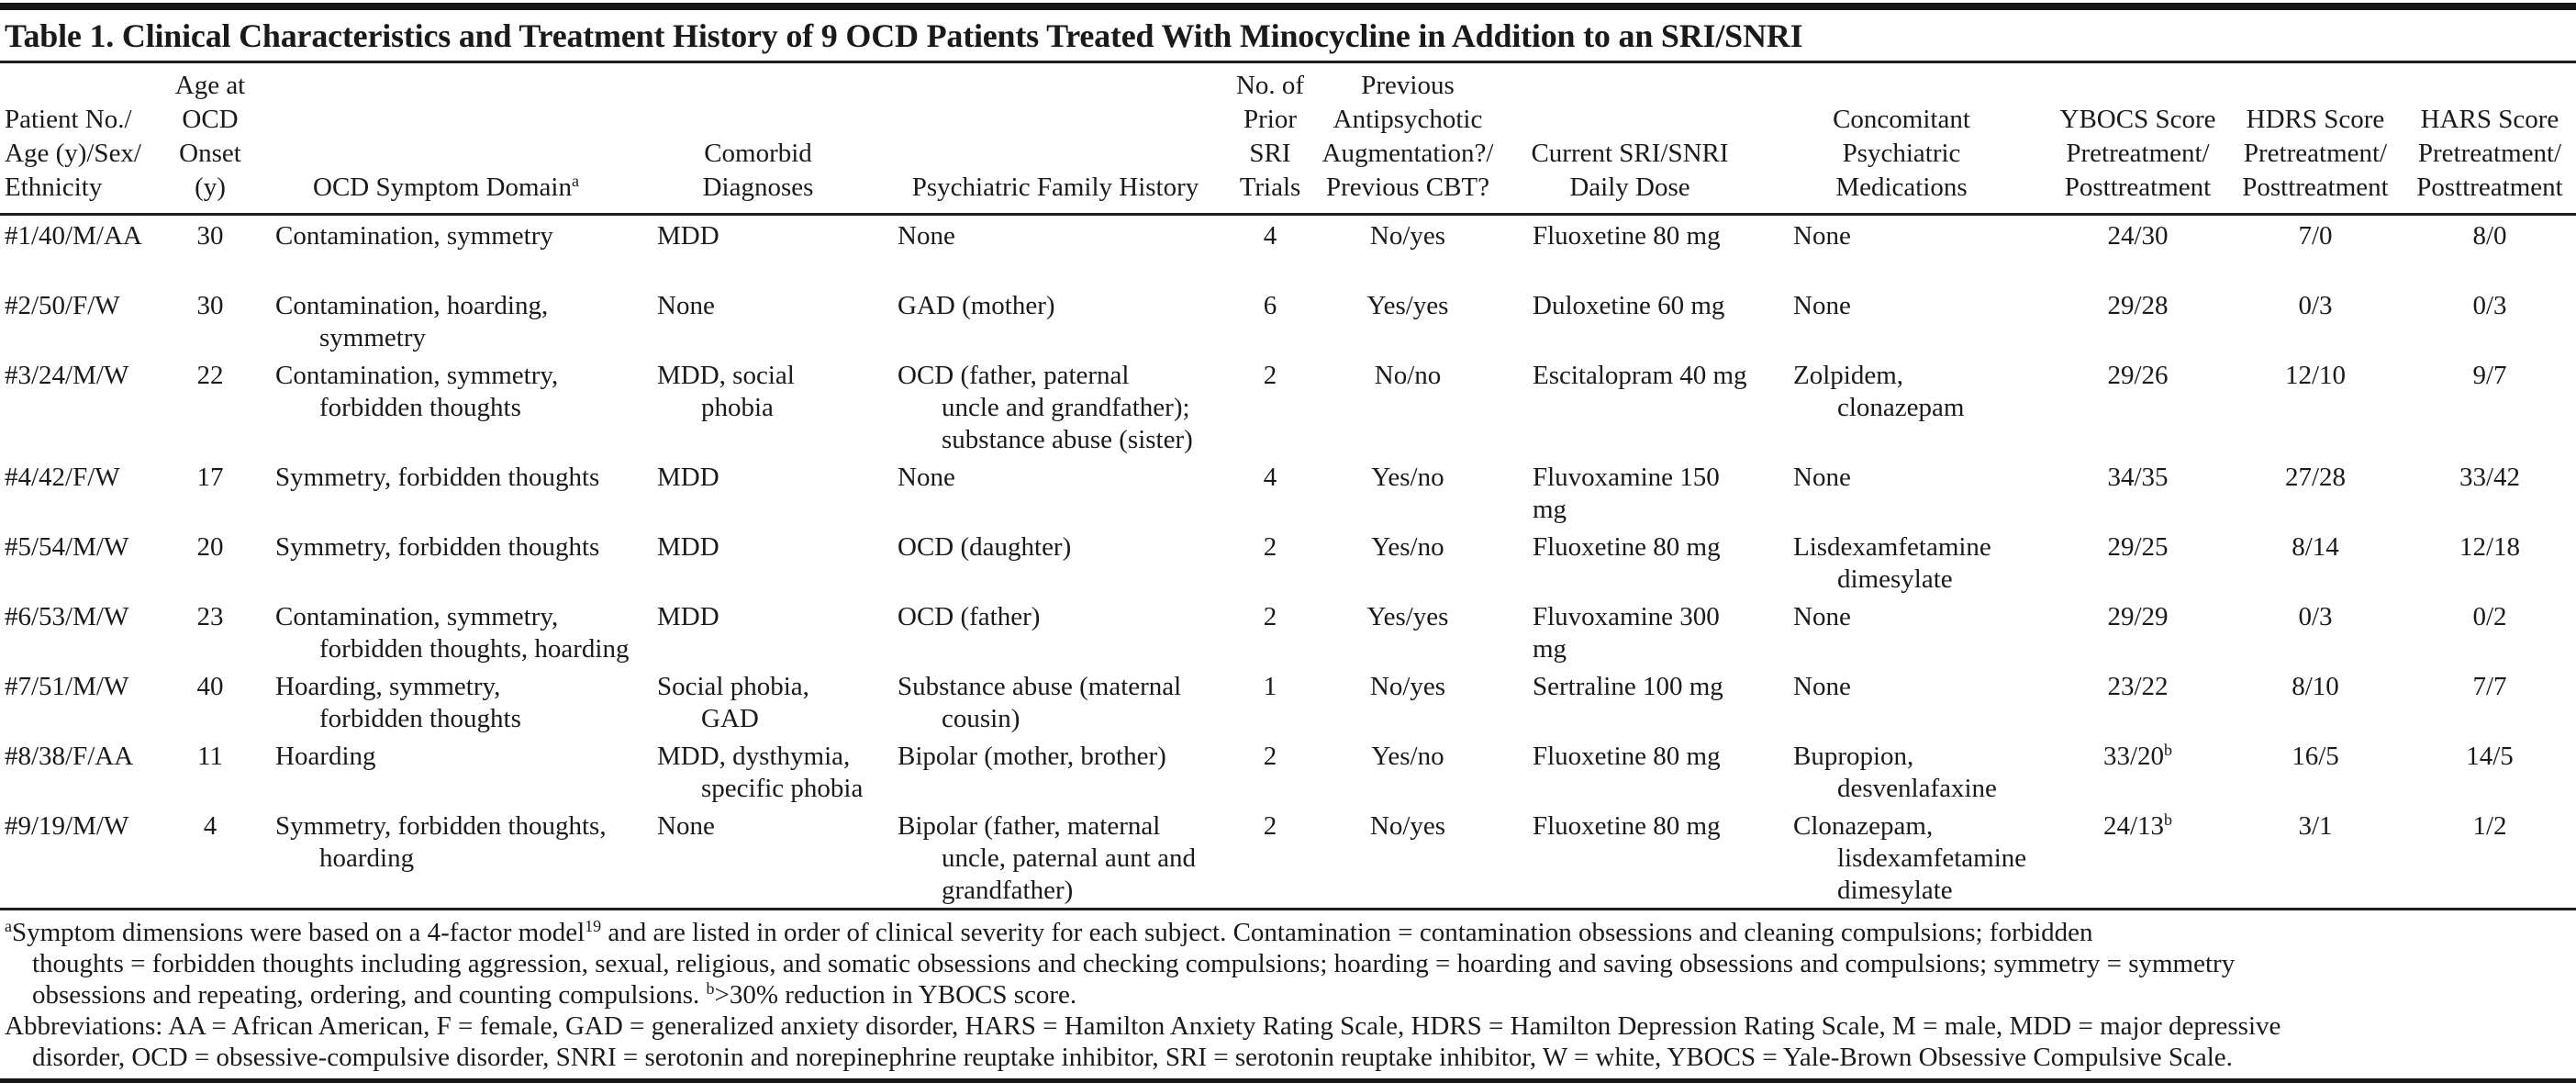 This screenshot has width=2576, height=1083. I want to click on top-rule, so click(1288, 6).